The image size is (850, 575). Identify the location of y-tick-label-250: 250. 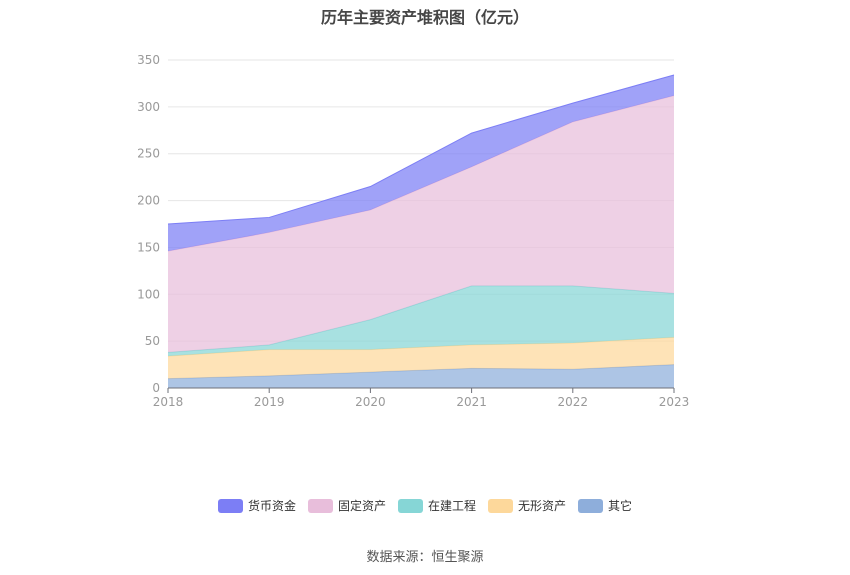
(148, 154).